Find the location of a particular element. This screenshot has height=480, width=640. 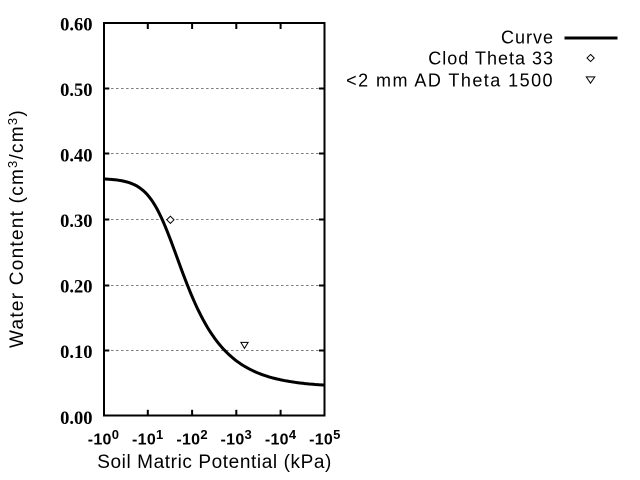

svg-text: Curve is located at coordinates (527, 38).